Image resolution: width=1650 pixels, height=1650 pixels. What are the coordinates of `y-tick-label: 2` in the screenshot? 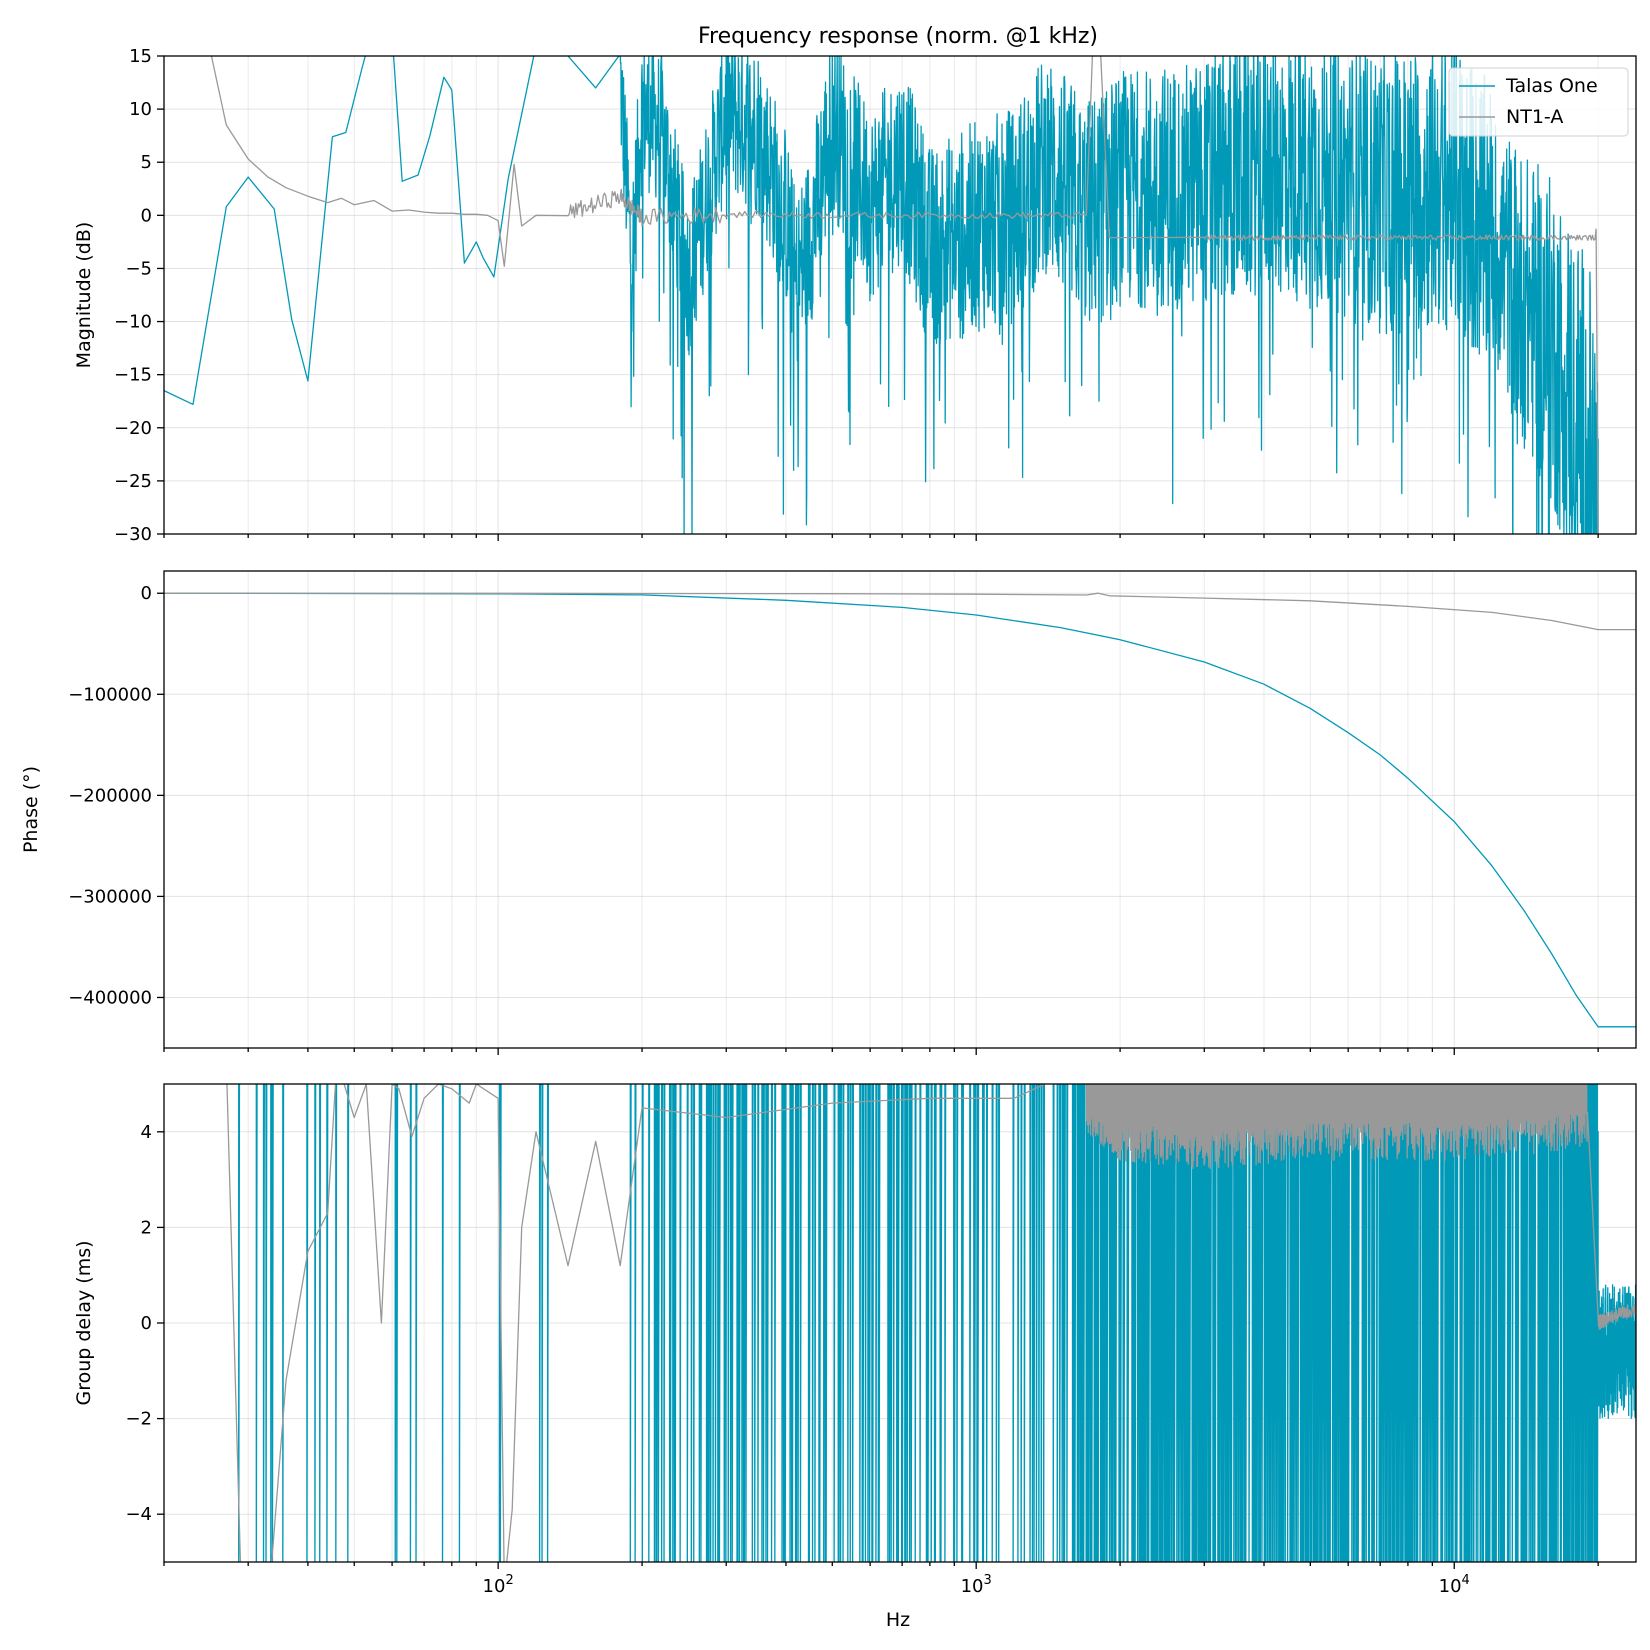 It's located at (146, 1227).